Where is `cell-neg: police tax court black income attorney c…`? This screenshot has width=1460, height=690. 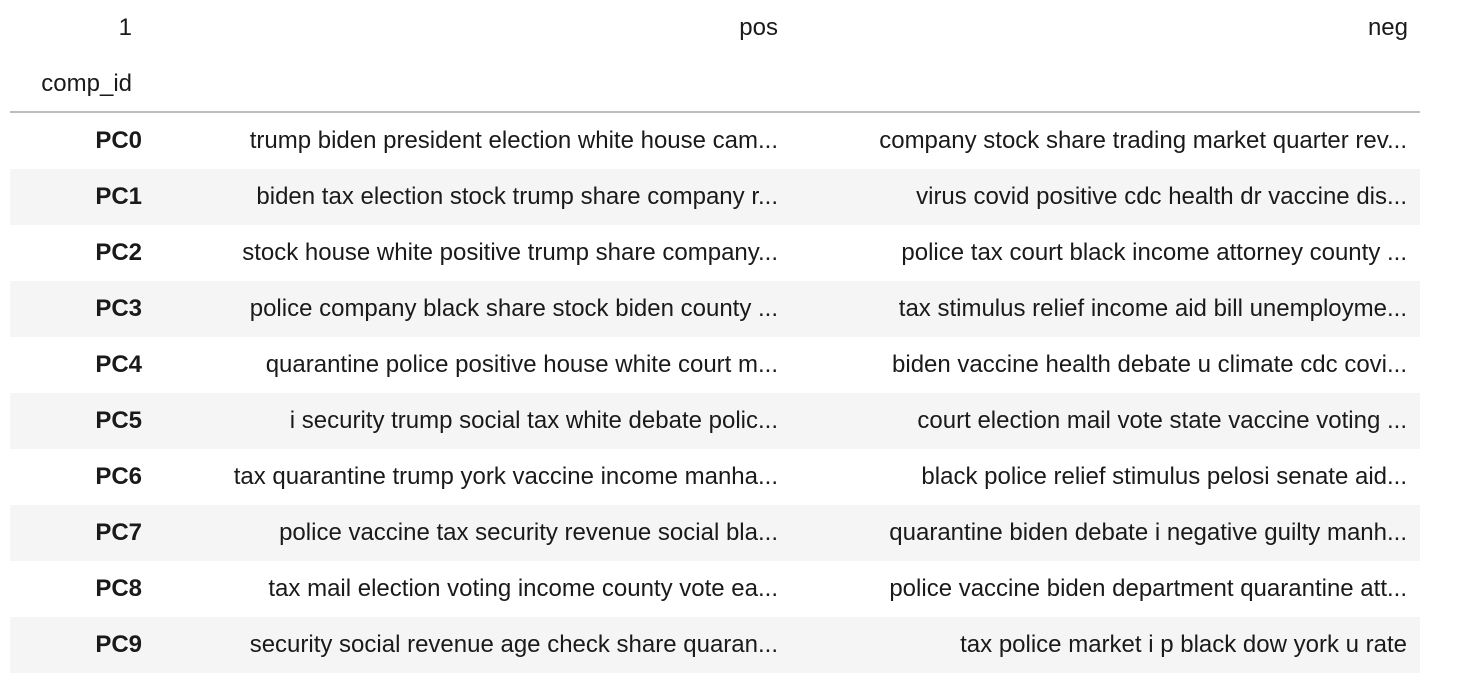
cell-neg: police tax court black income attorney c… is located at coordinates (1154, 252).